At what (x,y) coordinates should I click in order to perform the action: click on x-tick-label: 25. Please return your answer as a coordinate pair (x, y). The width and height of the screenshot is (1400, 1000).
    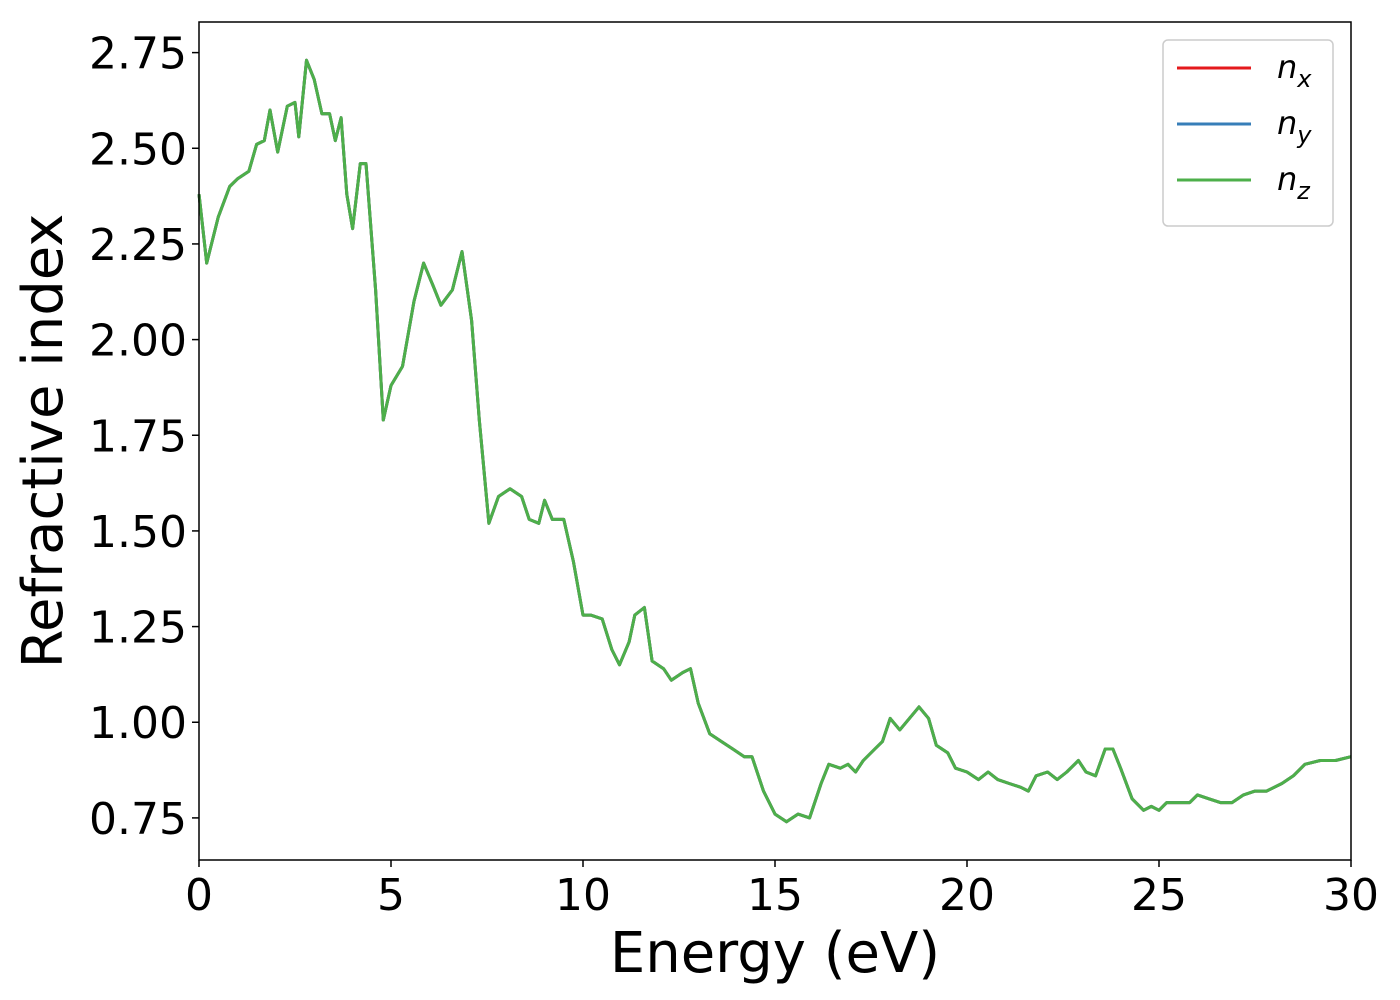
    Looking at the image, I should click on (1159, 895).